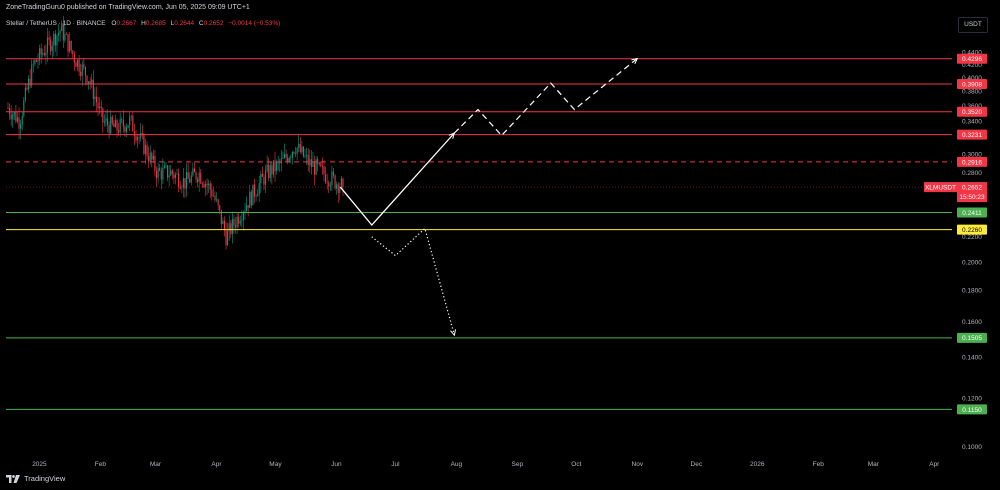 Image resolution: width=1000 pixels, height=490 pixels. I want to click on high-label: H, so click(143, 23).